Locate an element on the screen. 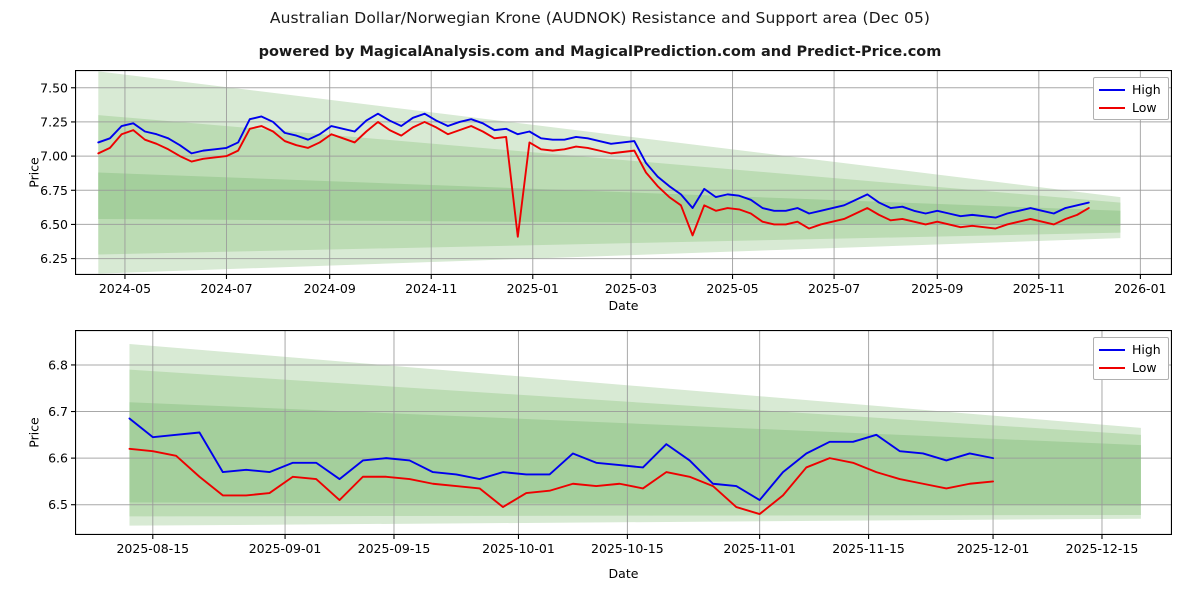 The height and width of the screenshot is (600, 1200). svg-text: 2025-11-01 is located at coordinates (759, 548).